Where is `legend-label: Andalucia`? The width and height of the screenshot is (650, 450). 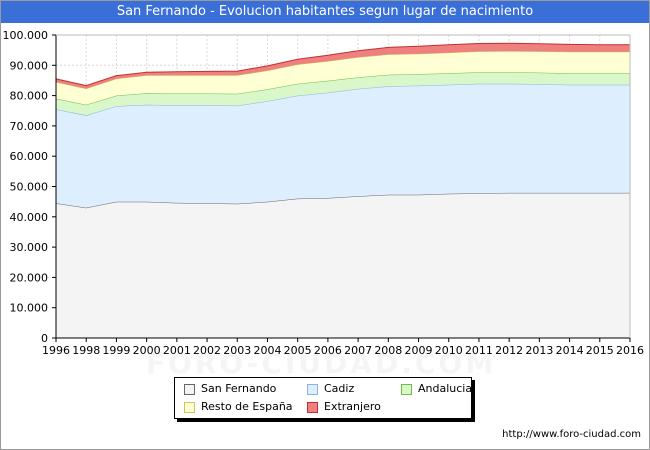
legend-label: Andalucia is located at coordinates (445, 388).